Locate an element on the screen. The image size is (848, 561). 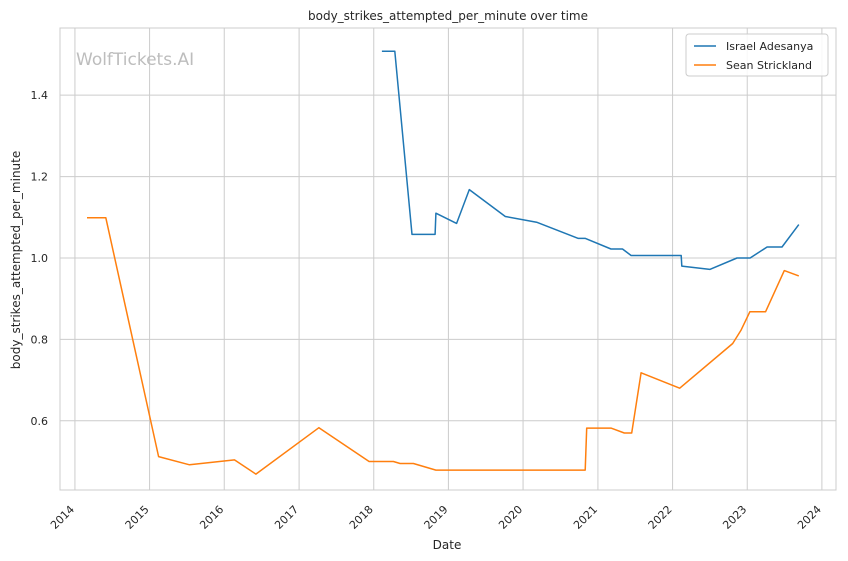
x-tick-label: 2016 is located at coordinates (211, 517).